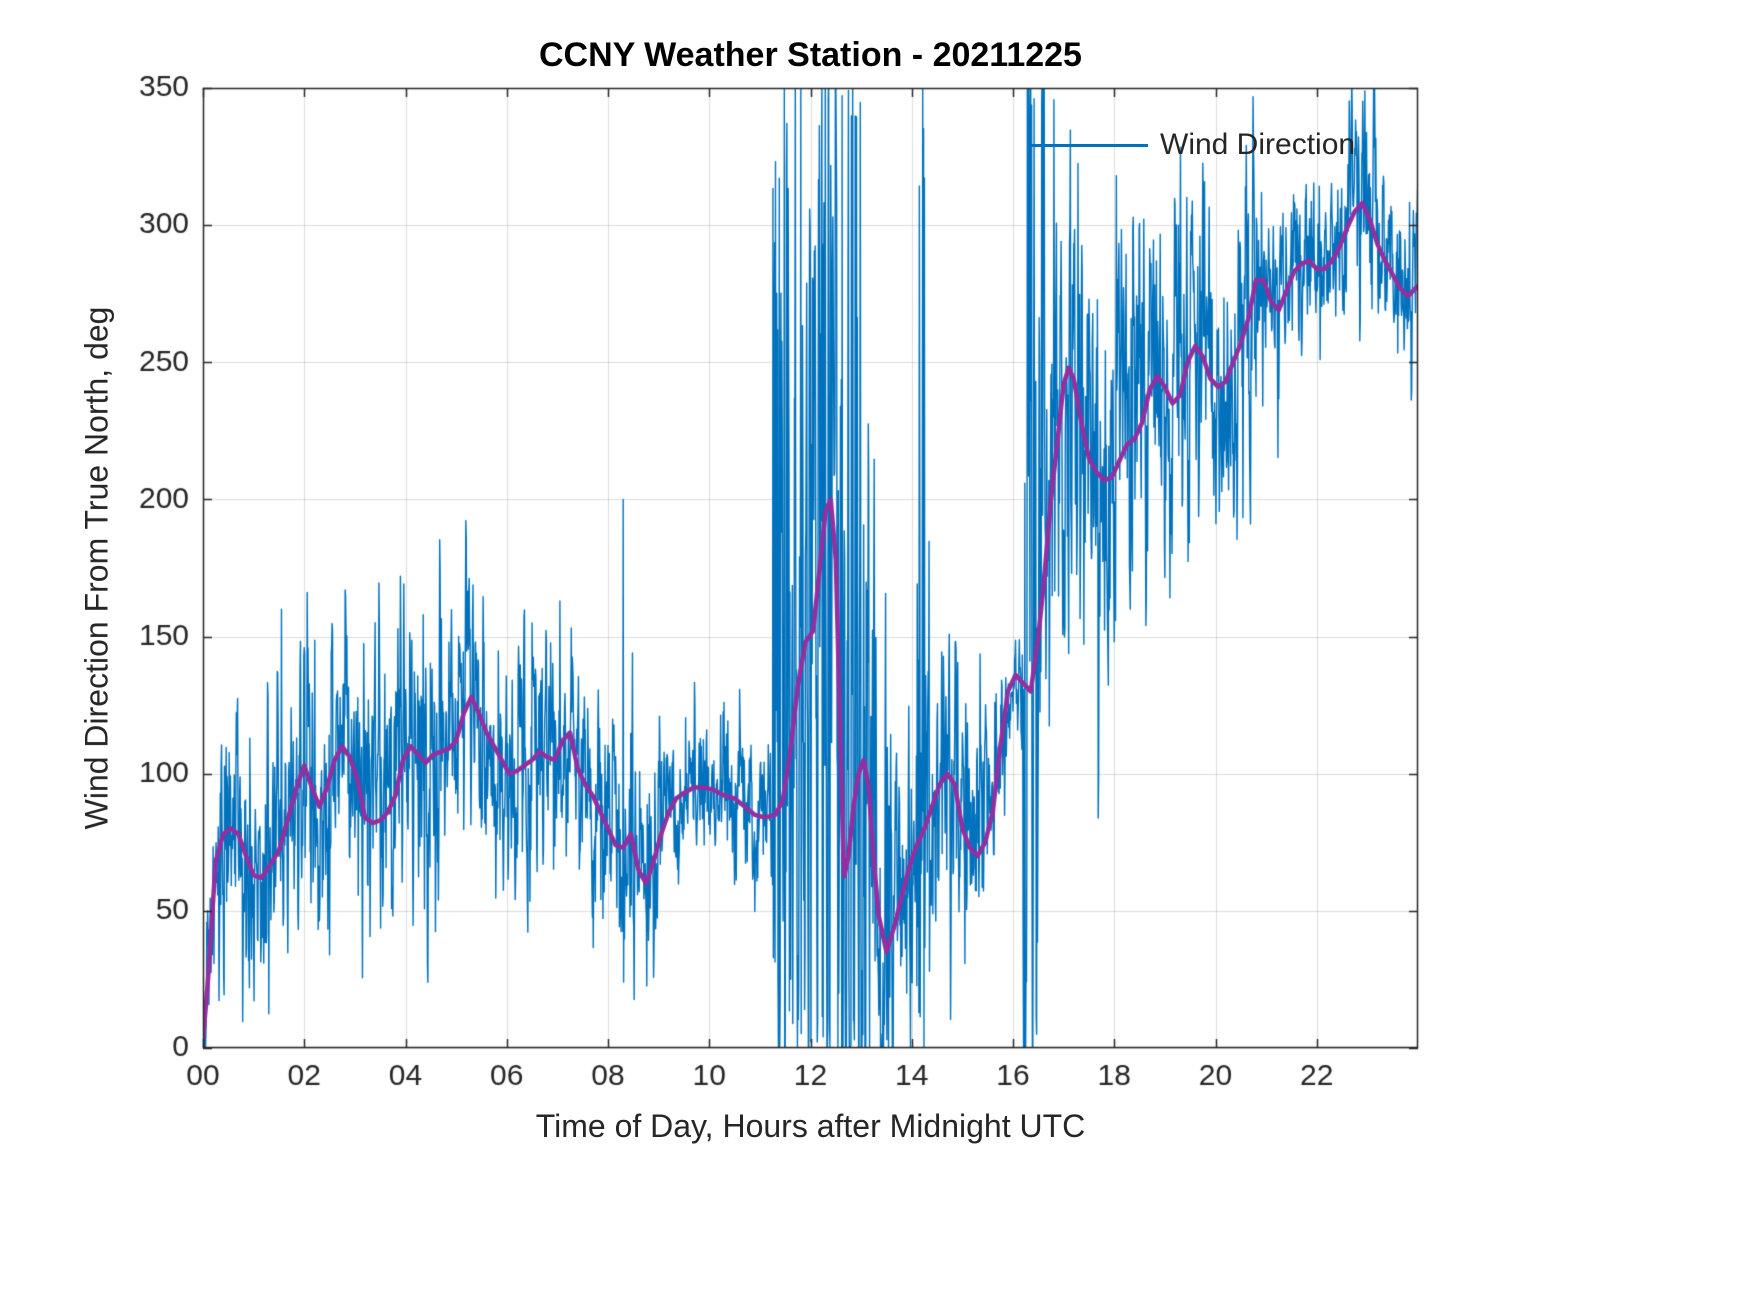 The height and width of the screenshot is (1313, 1750). What do you see at coordinates (1089, 145) in the screenshot?
I see `legend-line-sample` at bounding box center [1089, 145].